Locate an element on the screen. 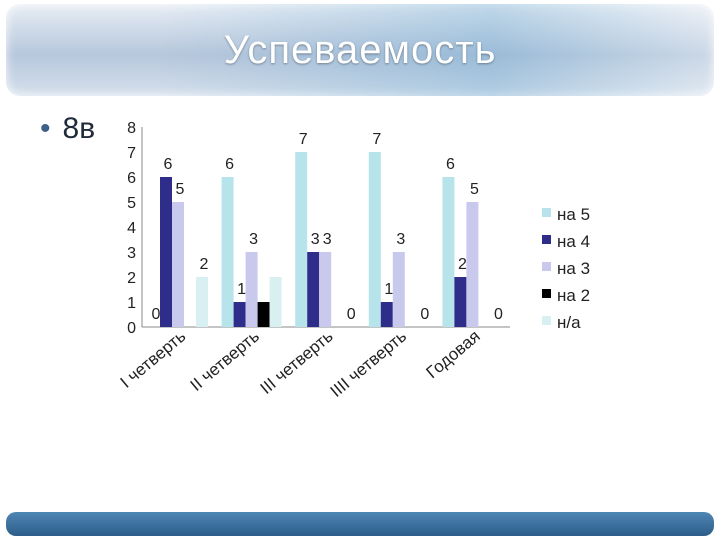 The image size is (720, 540). y-tick-label: 1 is located at coordinates (131, 303).